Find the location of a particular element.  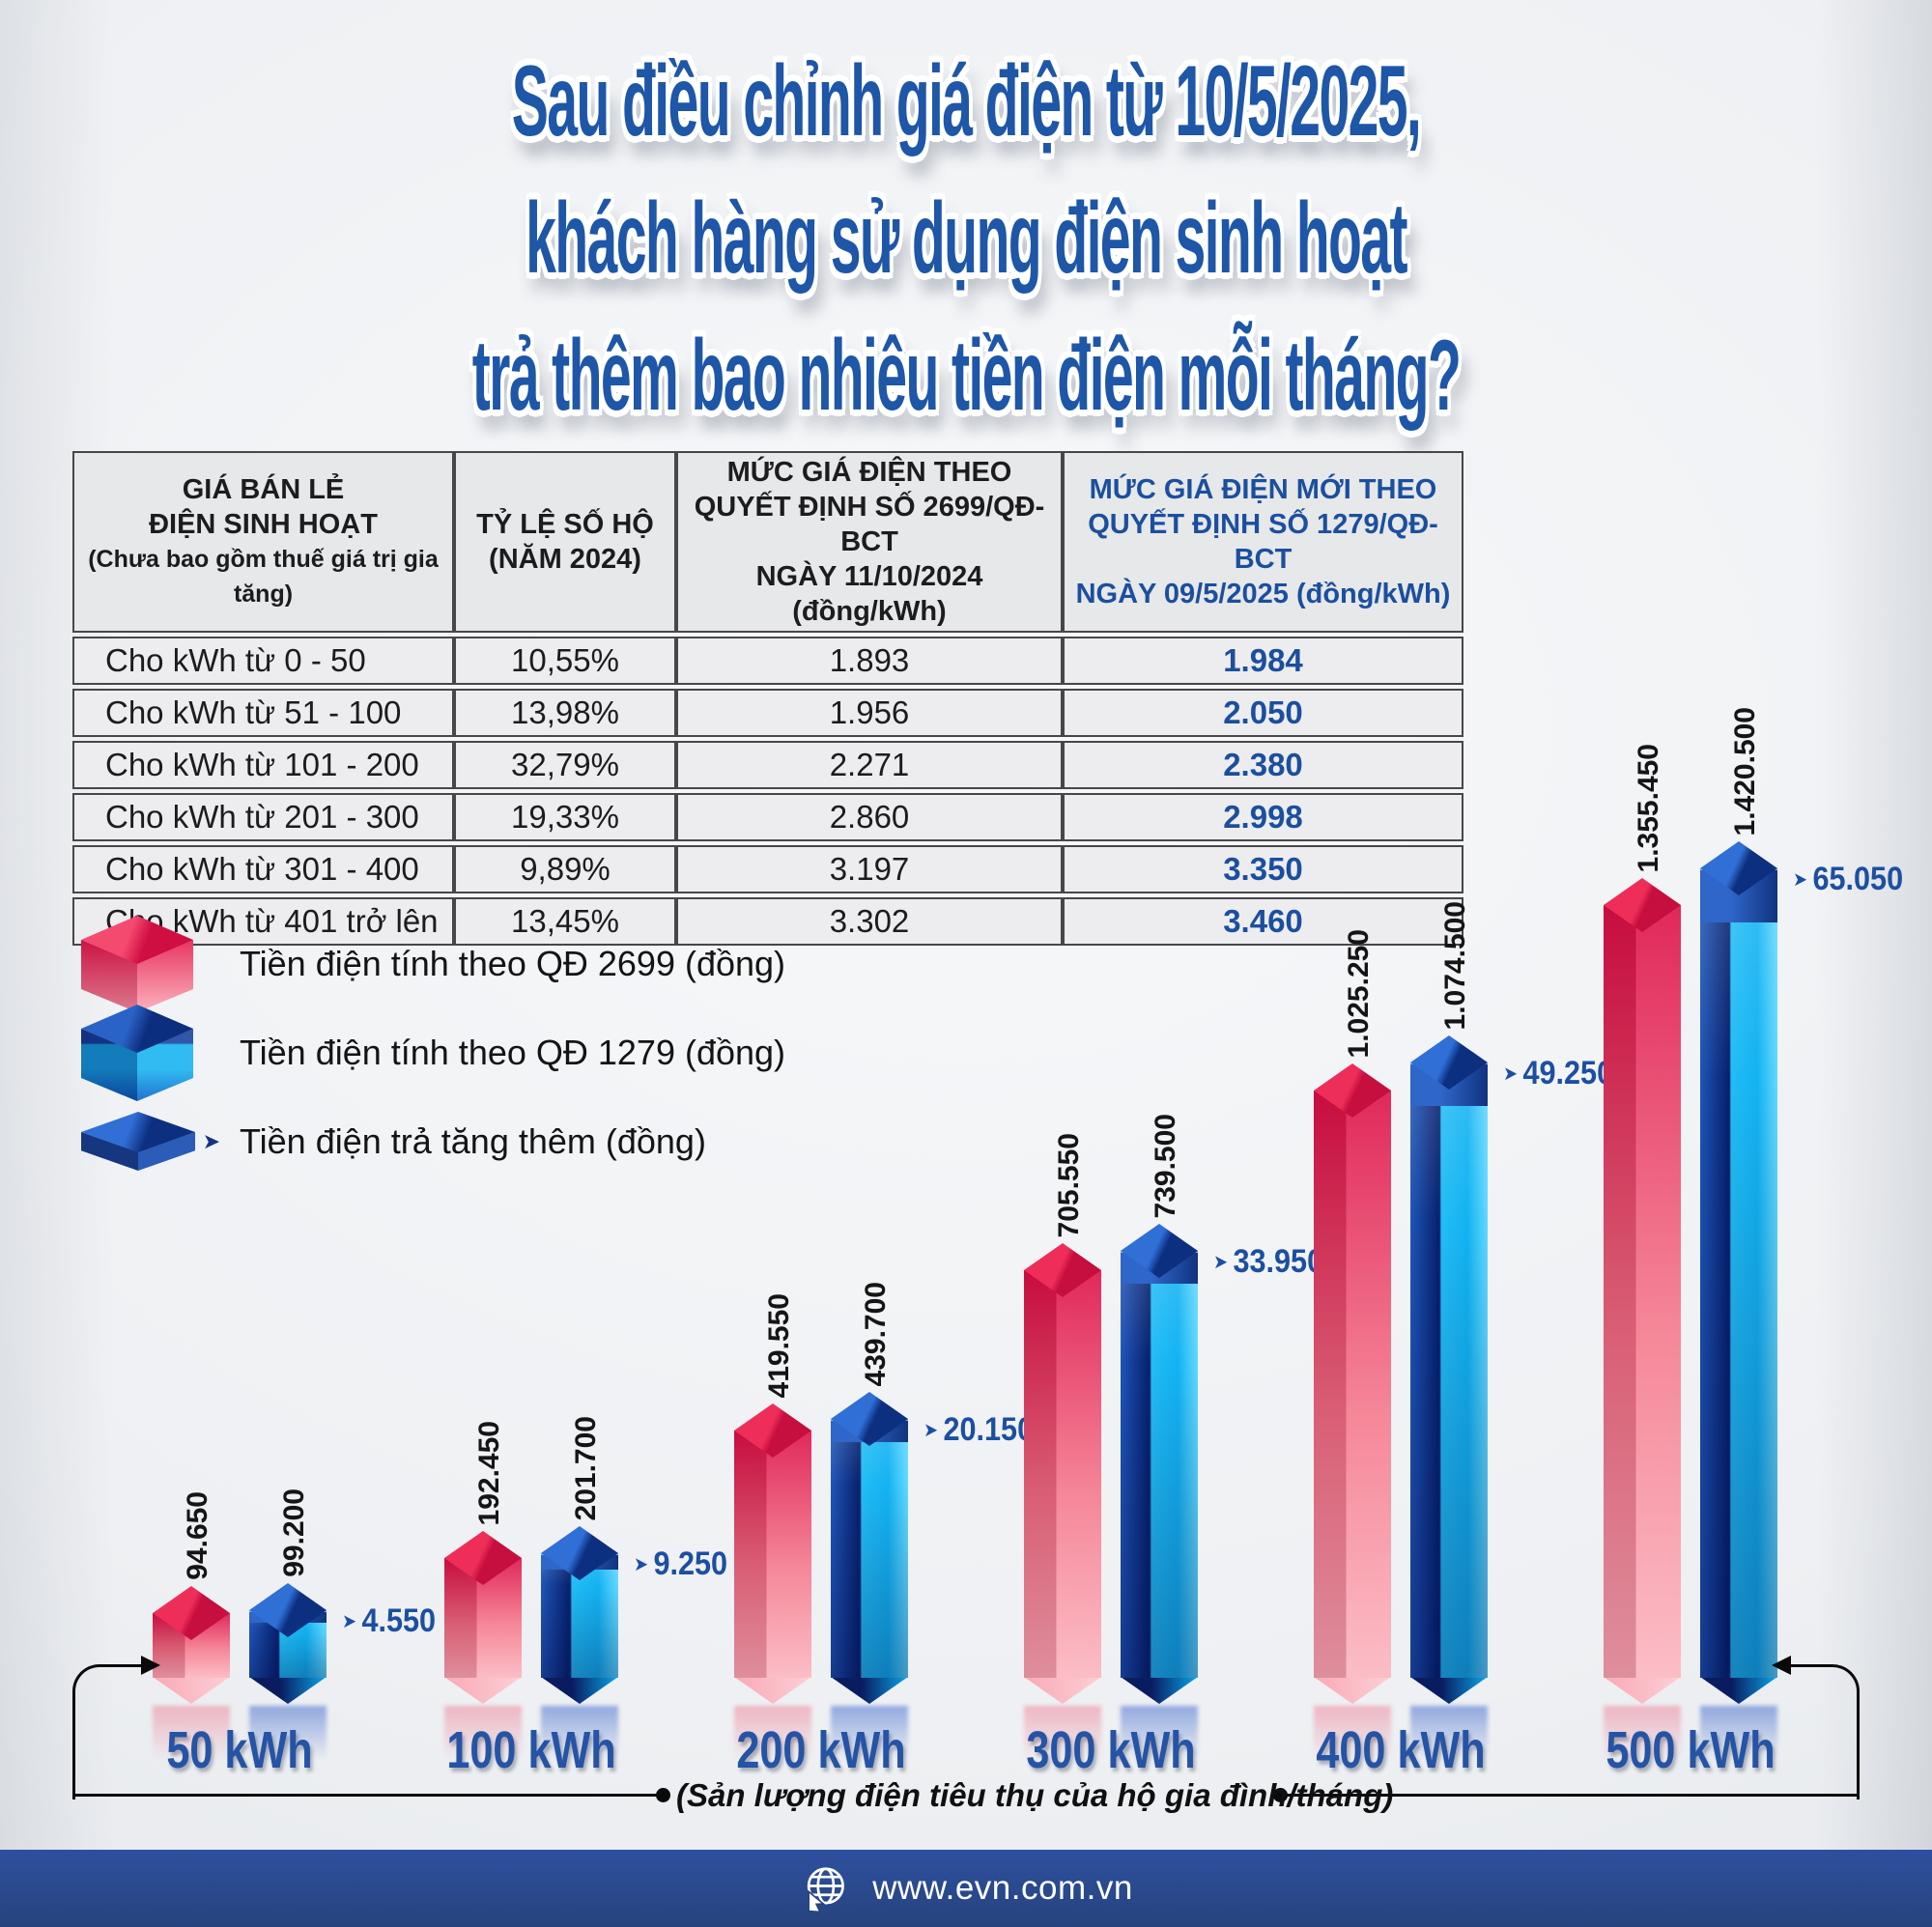

legend-label: Tiền điện trả tăng thêm (đồng) is located at coordinates (473, 1141).